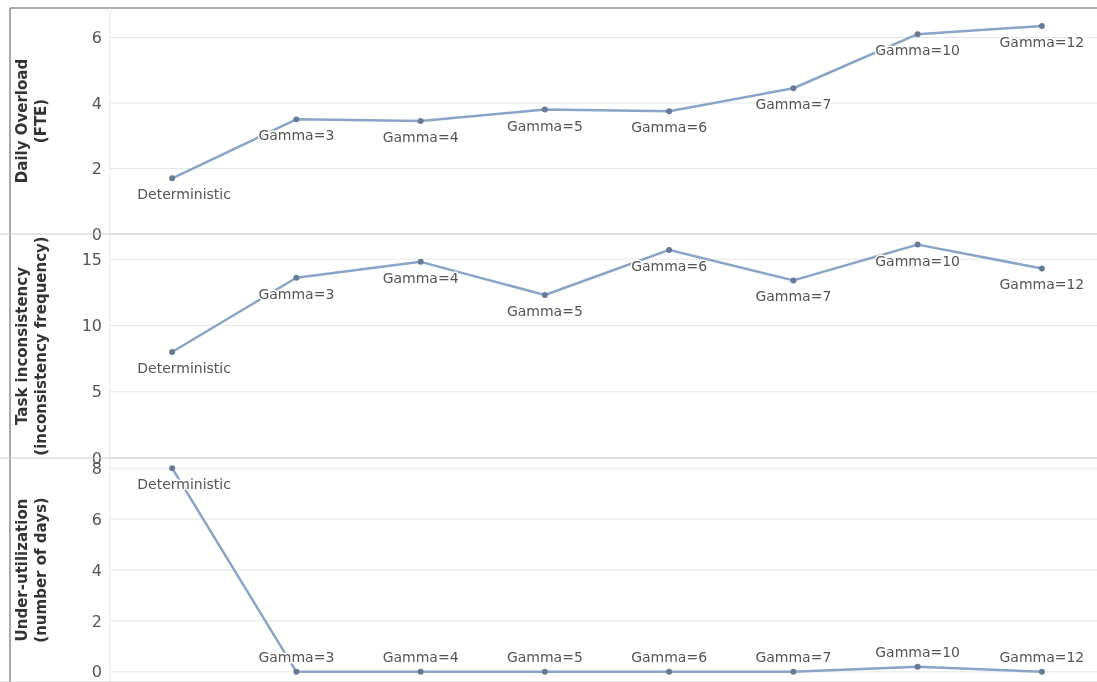  What do you see at coordinates (91, 326) in the screenshot?
I see `y-tick-label: 10` at bounding box center [91, 326].